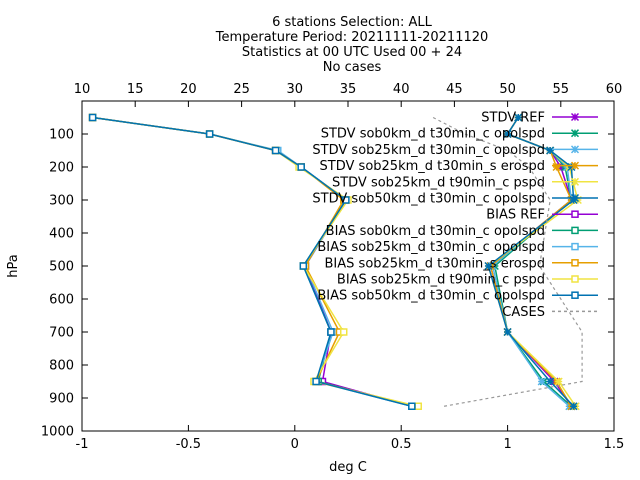 The image size is (640, 480). I want to click on x-tick-label: 1.5, so click(614, 444).